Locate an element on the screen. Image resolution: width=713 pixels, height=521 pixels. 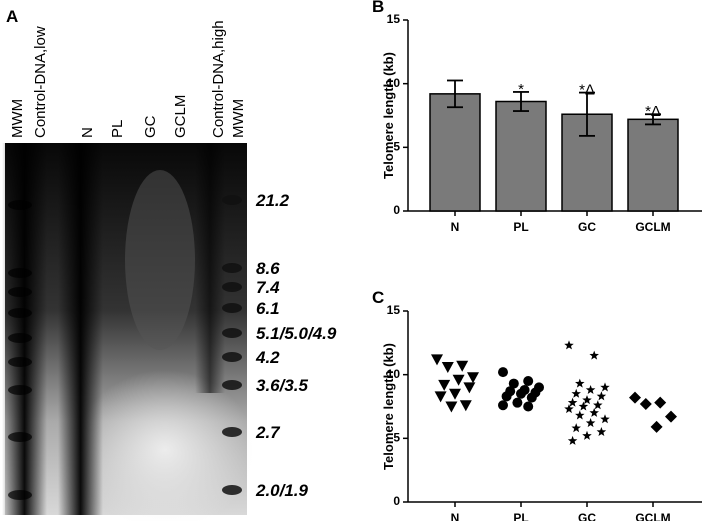
size-marker-label: 7.4 is located at coordinates (268, 287).